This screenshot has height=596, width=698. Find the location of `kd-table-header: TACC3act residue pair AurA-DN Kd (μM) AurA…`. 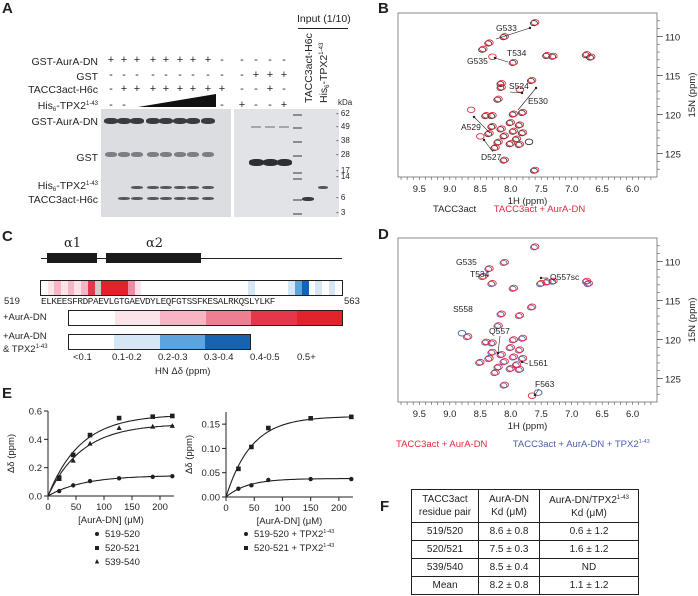

kd-table-header: TACC3act residue pair AurA-DN Kd (μM) AurA… is located at coordinates (525, 506).